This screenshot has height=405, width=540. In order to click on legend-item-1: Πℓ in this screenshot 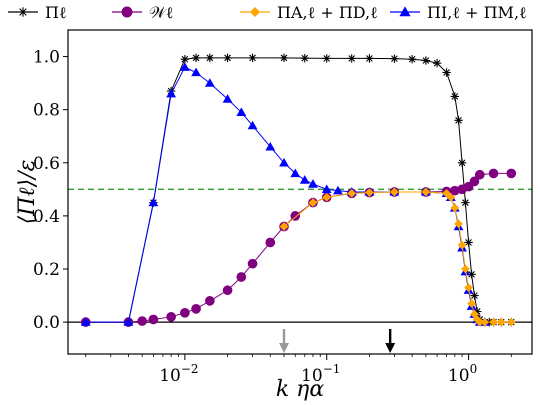, I will do `click(37, 12)`.